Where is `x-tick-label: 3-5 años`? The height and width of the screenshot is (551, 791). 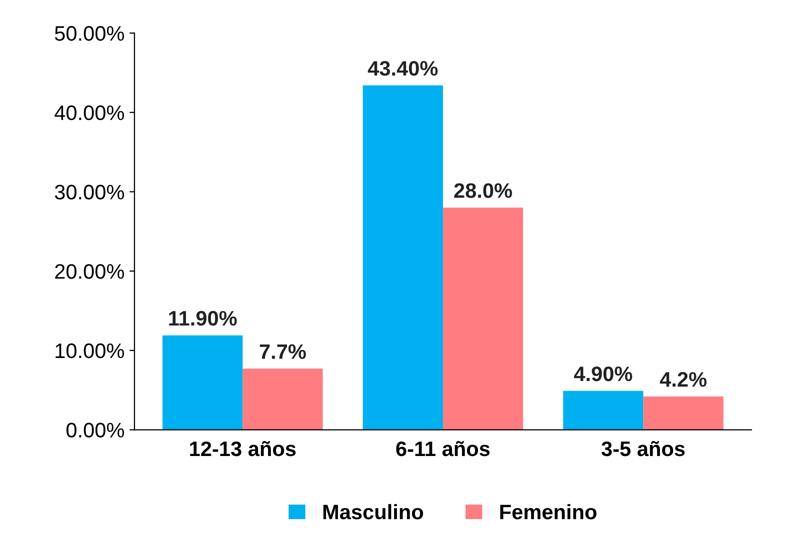 x-tick-label: 3-5 años is located at coordinates (643, 448).